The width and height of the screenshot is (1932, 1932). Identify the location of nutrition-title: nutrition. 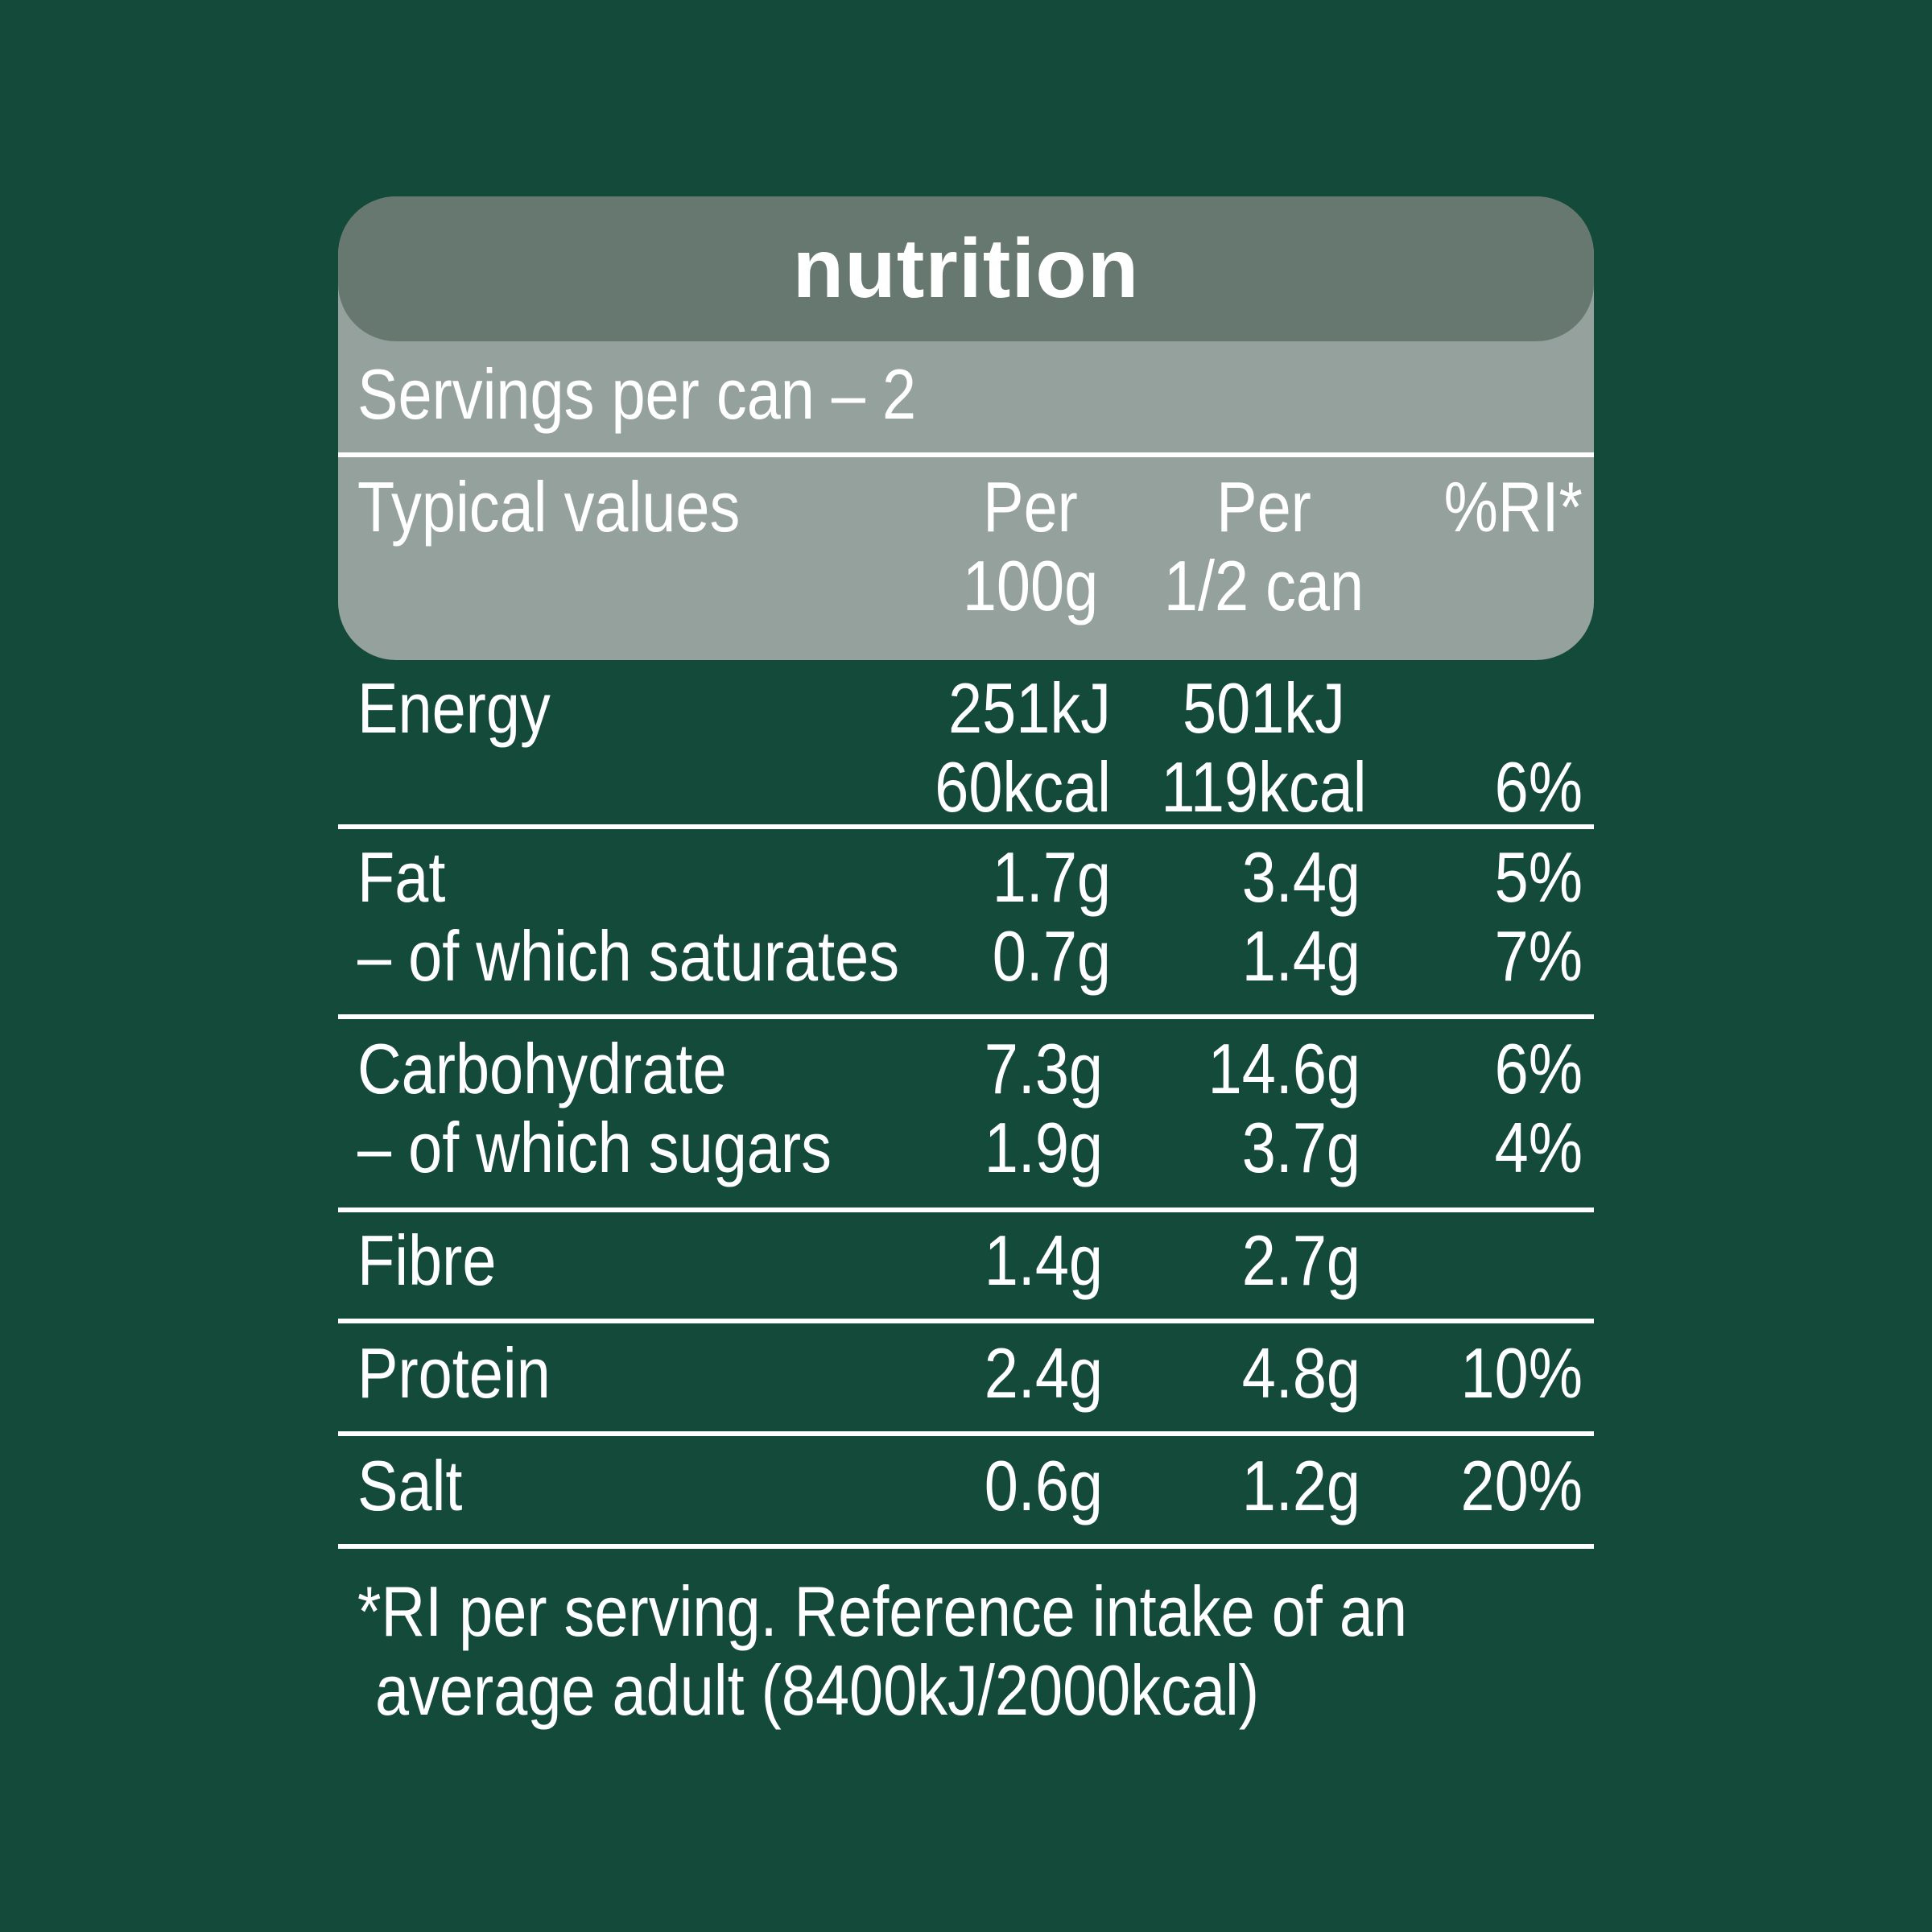
(966, 269).